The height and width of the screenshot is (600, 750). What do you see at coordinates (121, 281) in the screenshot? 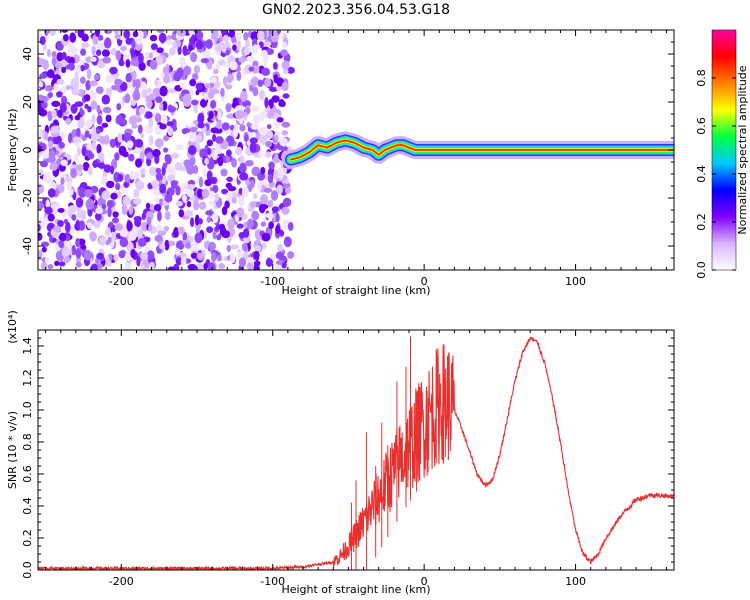
I see `x-tick-label: -200` at bounding box center [121, 281].